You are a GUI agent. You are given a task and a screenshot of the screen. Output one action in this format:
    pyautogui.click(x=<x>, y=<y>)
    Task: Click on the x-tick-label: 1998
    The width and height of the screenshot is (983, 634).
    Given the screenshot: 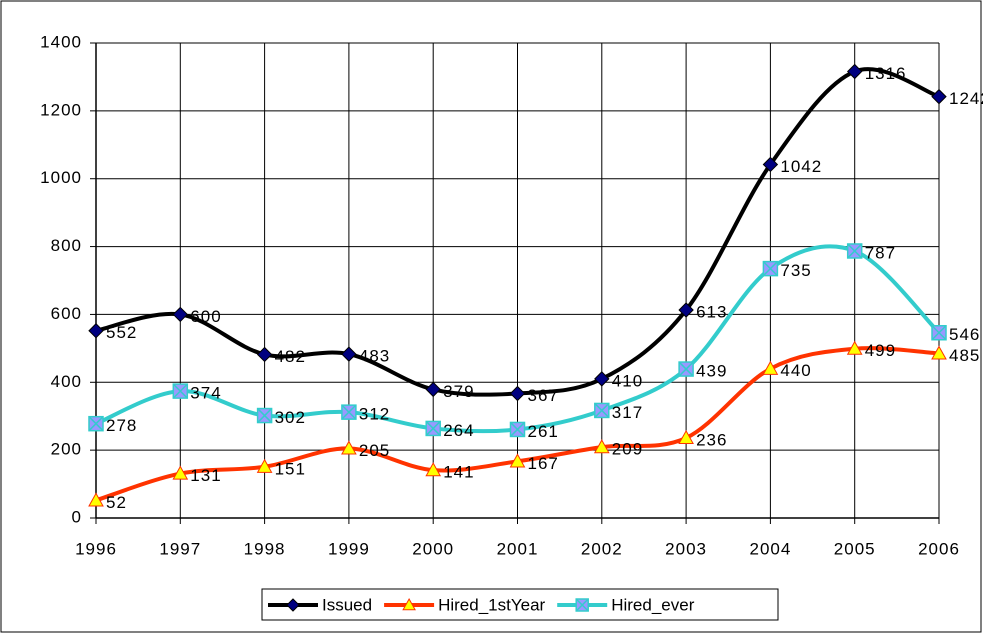 What is the action you would take?
    pyautogui.click(x=265, y=548)
    